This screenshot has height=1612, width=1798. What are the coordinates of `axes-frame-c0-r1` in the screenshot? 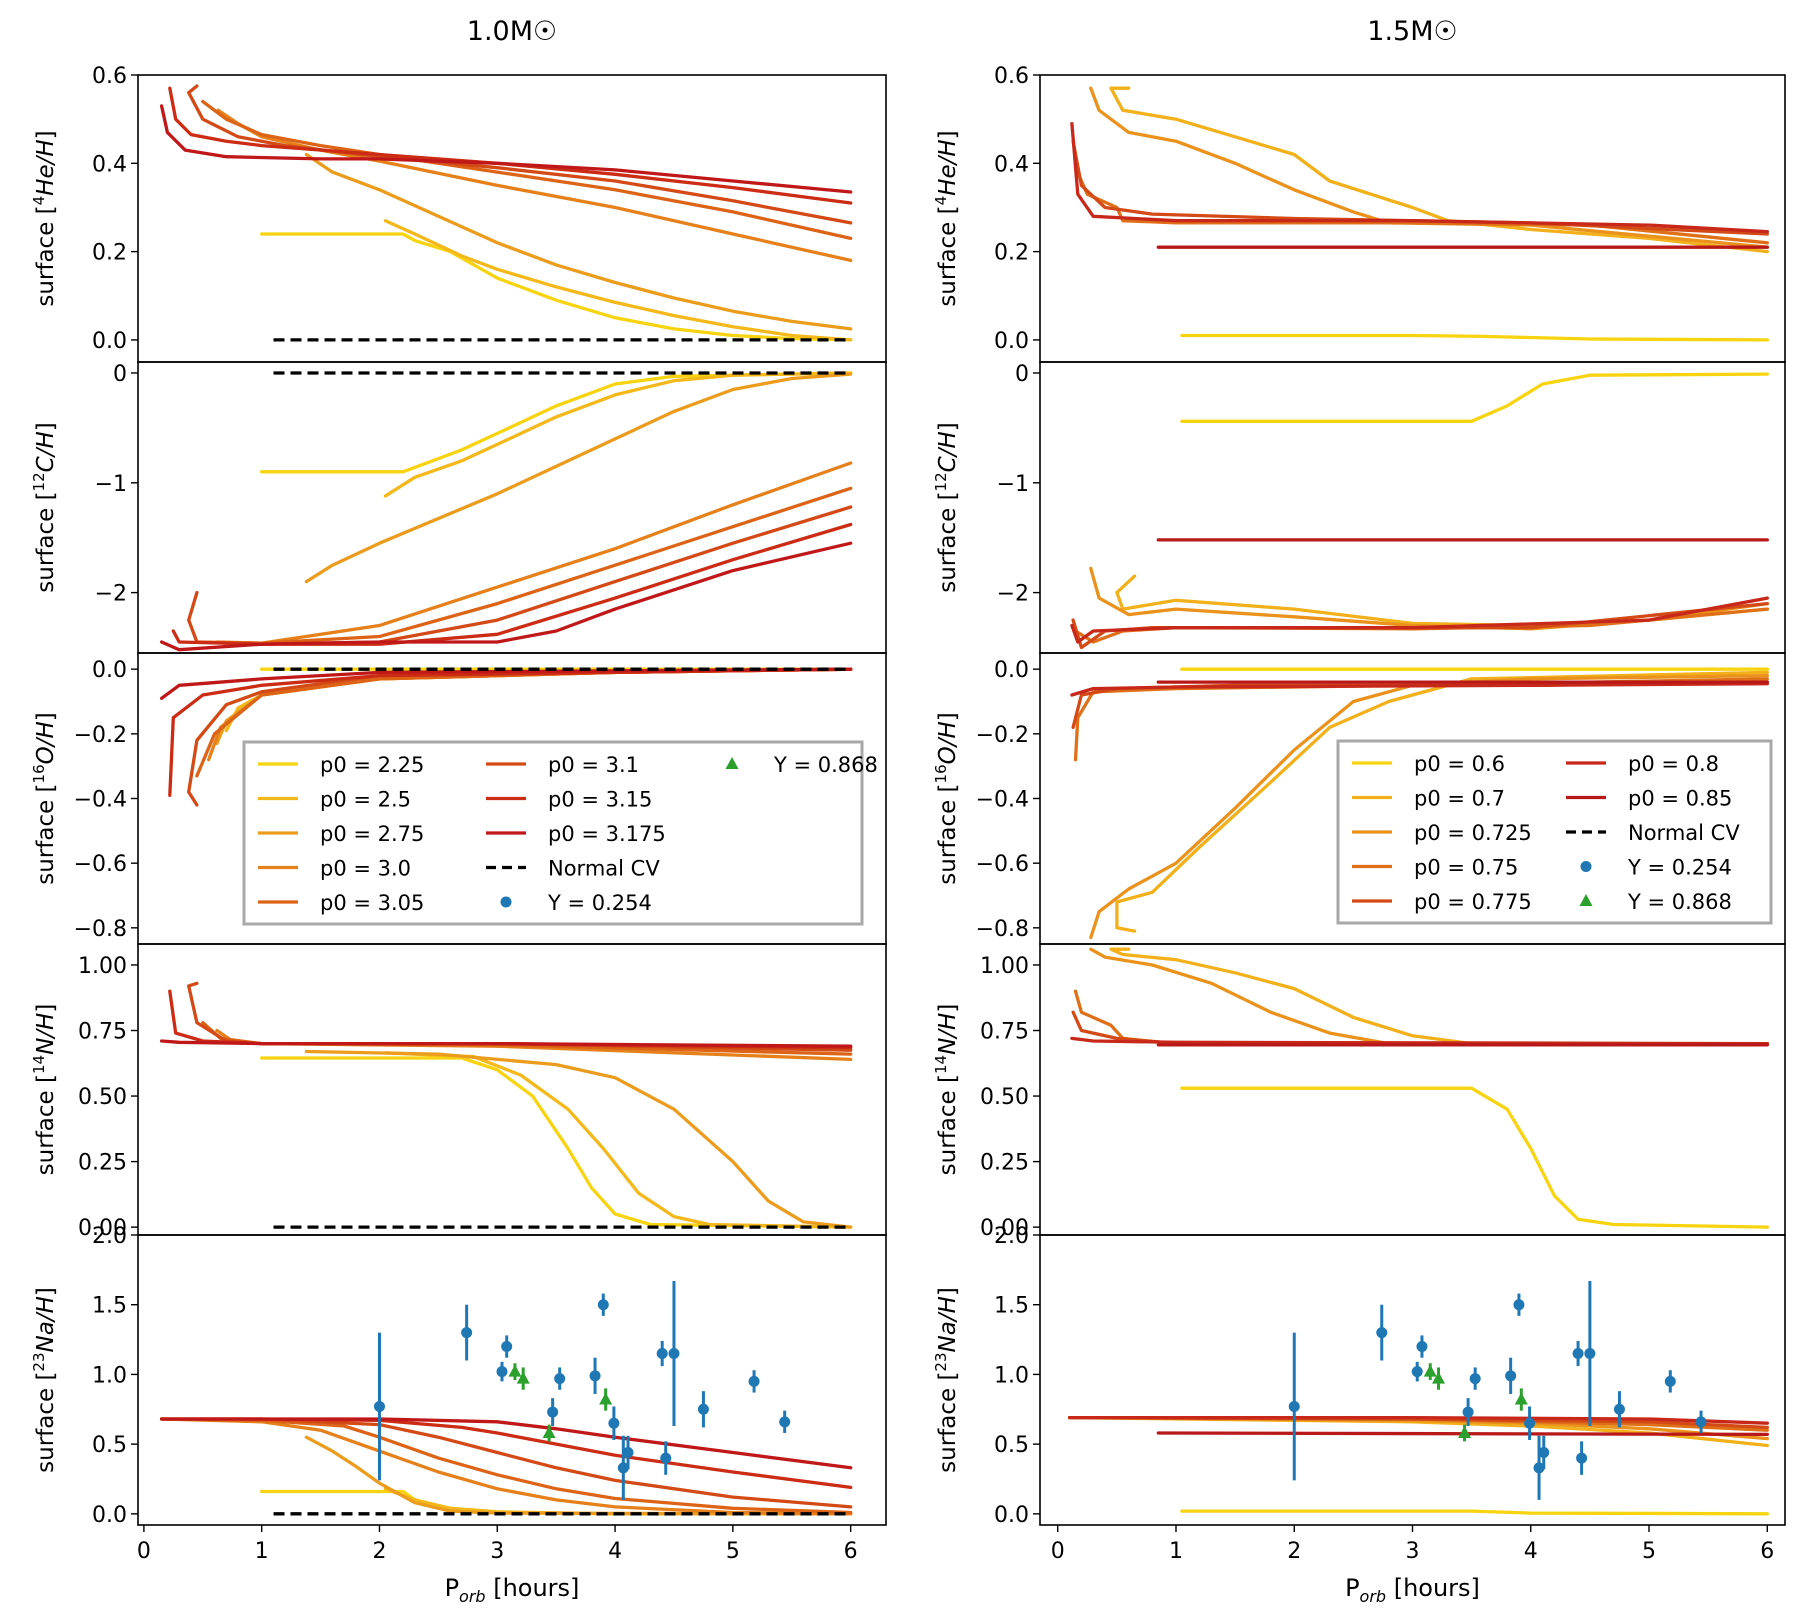 It's located at (512, 507).